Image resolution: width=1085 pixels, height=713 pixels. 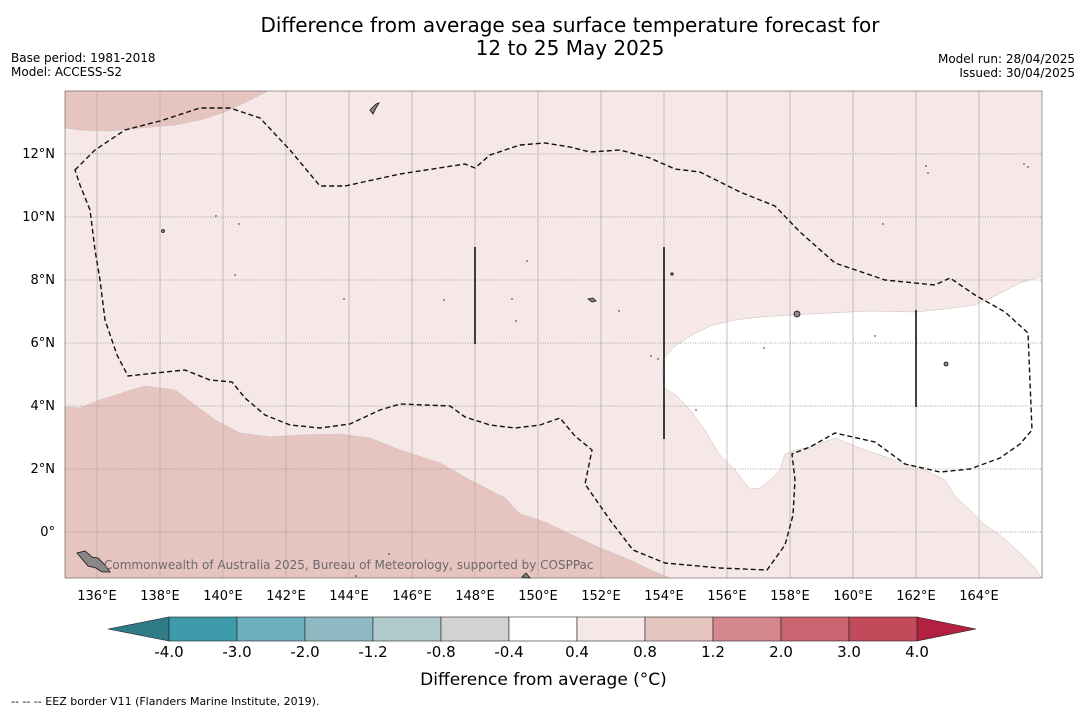 What do you see at coordinates (47, 532) in the screenshot?
I see `lat-label-0: 0°` at bounding box center [47, 532].